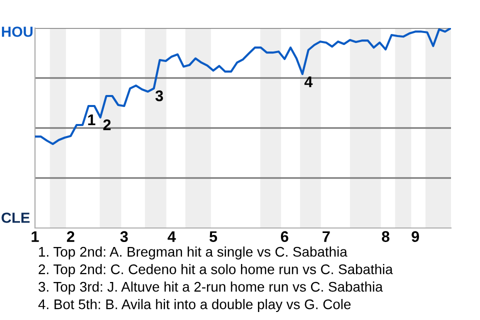 Image resolution: width=480 pixels, height=320 pixels. Describe the element at coordinates (16, 217) in the screenshot. I see `text: CLE` at that location.